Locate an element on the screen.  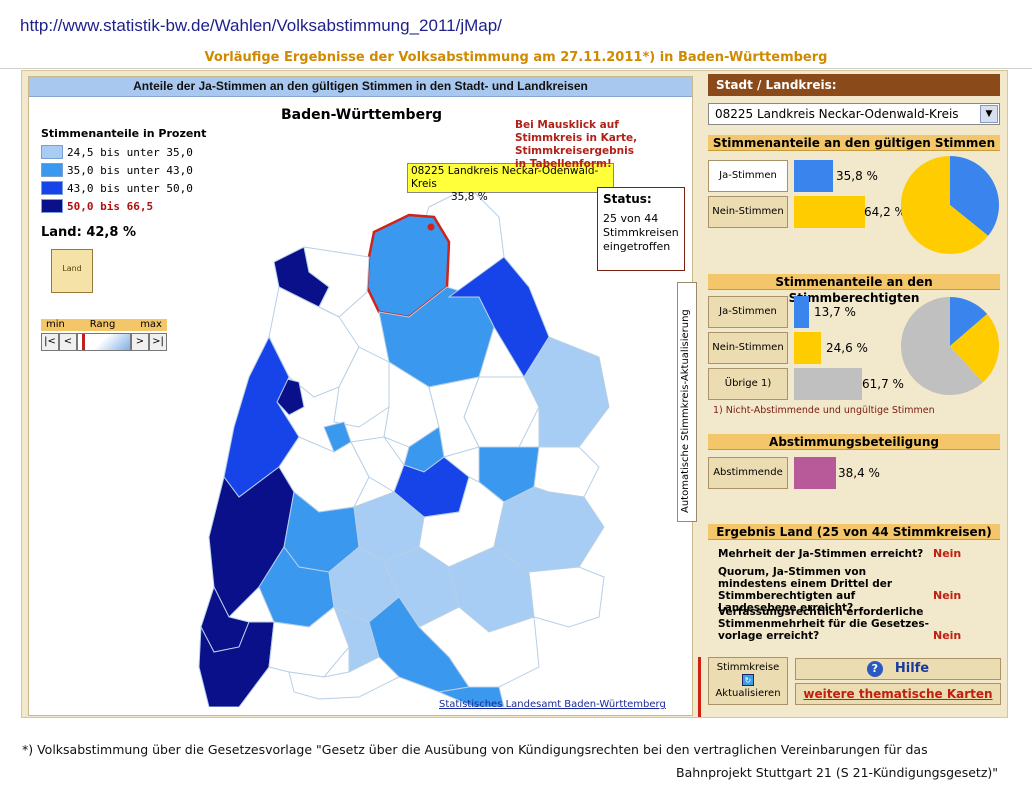
ja-stimmen-button: Ja-Stimmen is located at coordinates (748, 176).